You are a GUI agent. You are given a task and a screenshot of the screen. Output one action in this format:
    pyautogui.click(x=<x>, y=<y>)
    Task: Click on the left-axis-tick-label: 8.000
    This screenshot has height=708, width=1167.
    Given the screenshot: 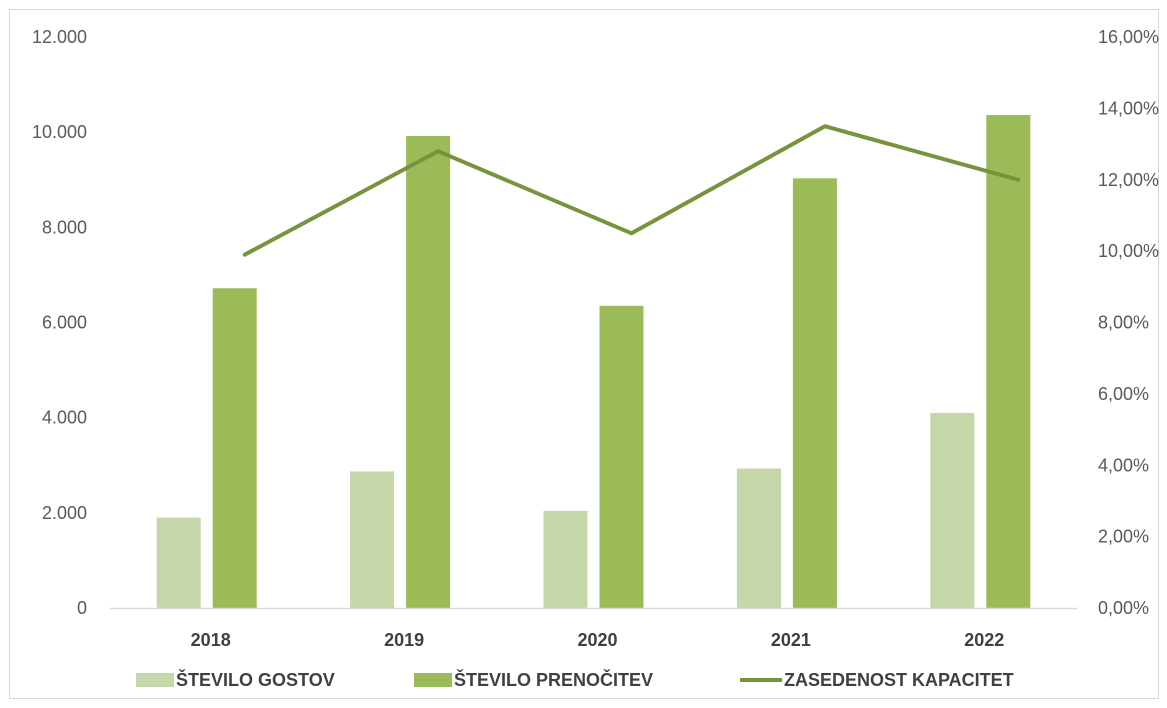 What is the action you would take?
    pyautogui.click(x=64, y=227)
    